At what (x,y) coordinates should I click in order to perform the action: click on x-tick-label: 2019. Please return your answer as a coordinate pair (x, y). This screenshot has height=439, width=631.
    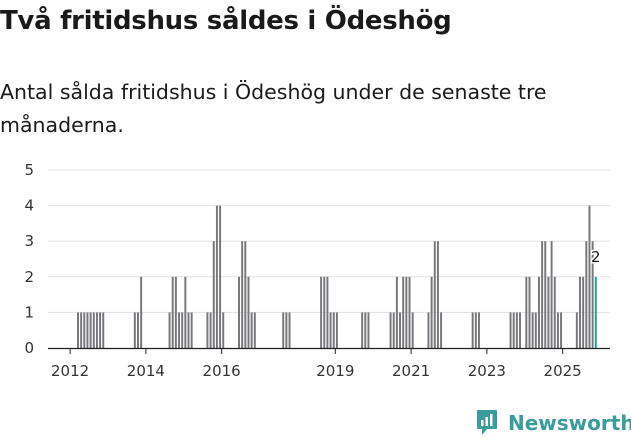
    Looking at the image, I should click on (335, 371).